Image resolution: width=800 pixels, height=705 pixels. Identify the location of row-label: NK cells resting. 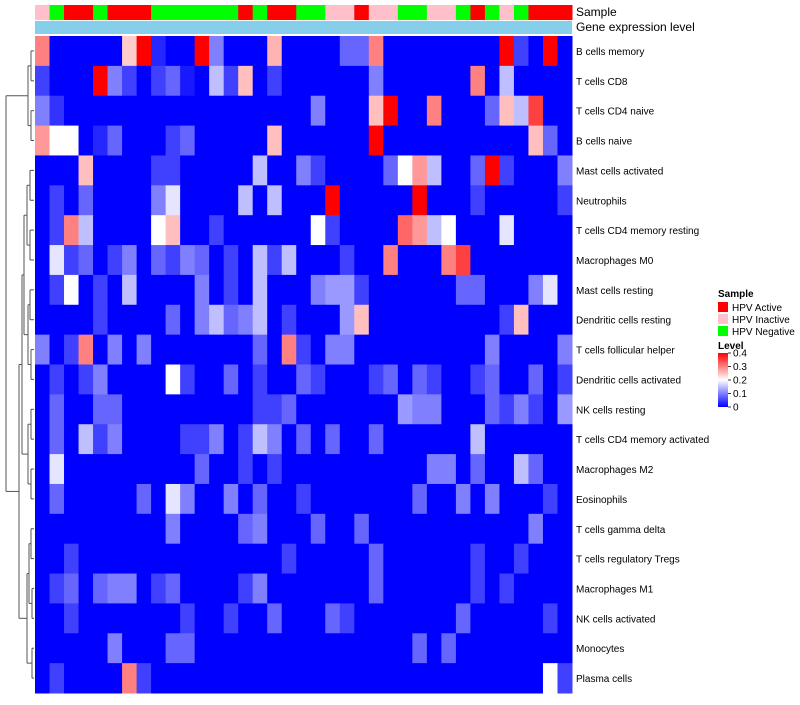
(610, 410).